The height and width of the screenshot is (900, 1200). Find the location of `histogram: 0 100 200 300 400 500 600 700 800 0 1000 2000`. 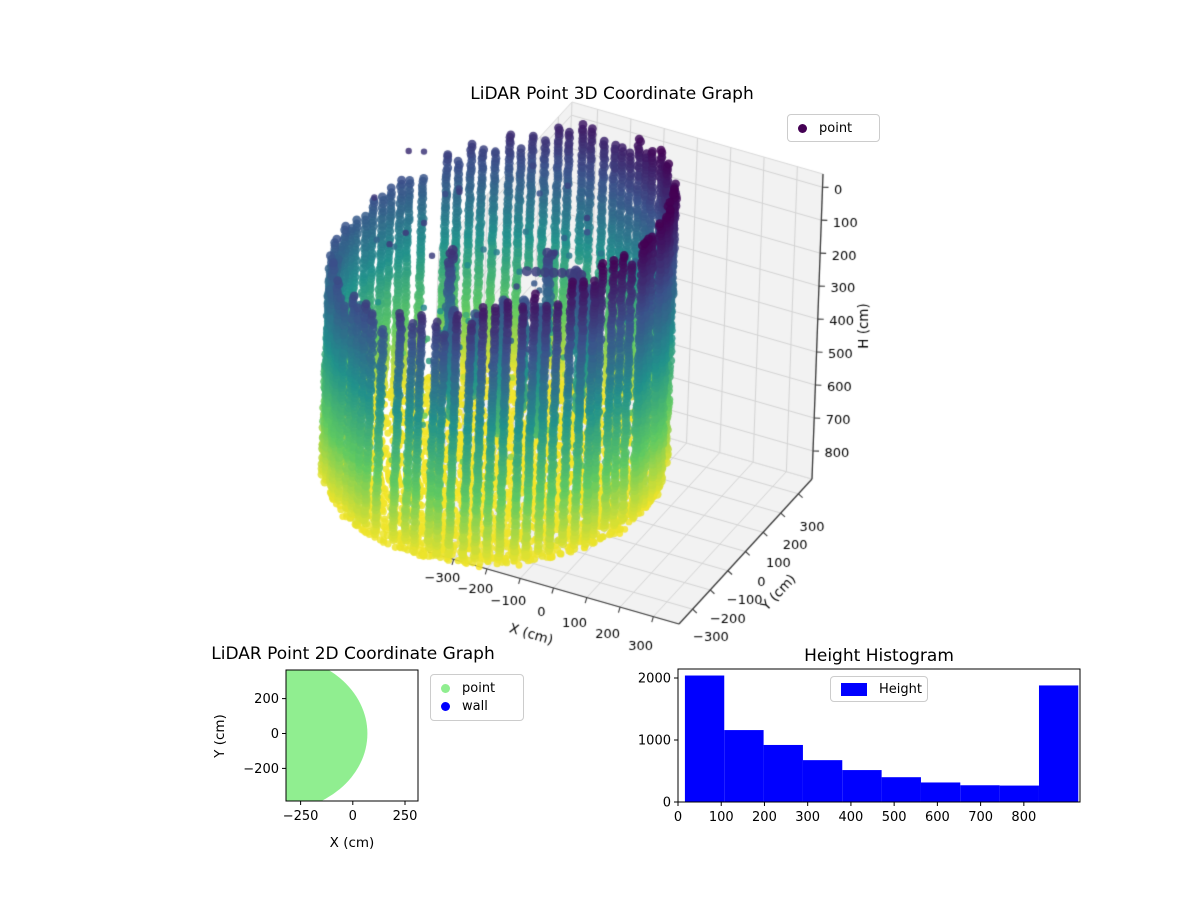

histogram: 0 100 200 300 400 500 600 700 800 0 1000 2000 is located at coordinates (859, 747).